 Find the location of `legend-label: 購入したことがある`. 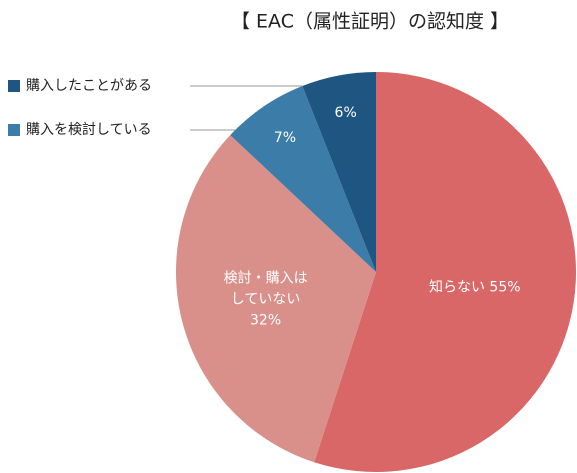

legend-label: 購入したことがある is located at coordinates (89, 86).